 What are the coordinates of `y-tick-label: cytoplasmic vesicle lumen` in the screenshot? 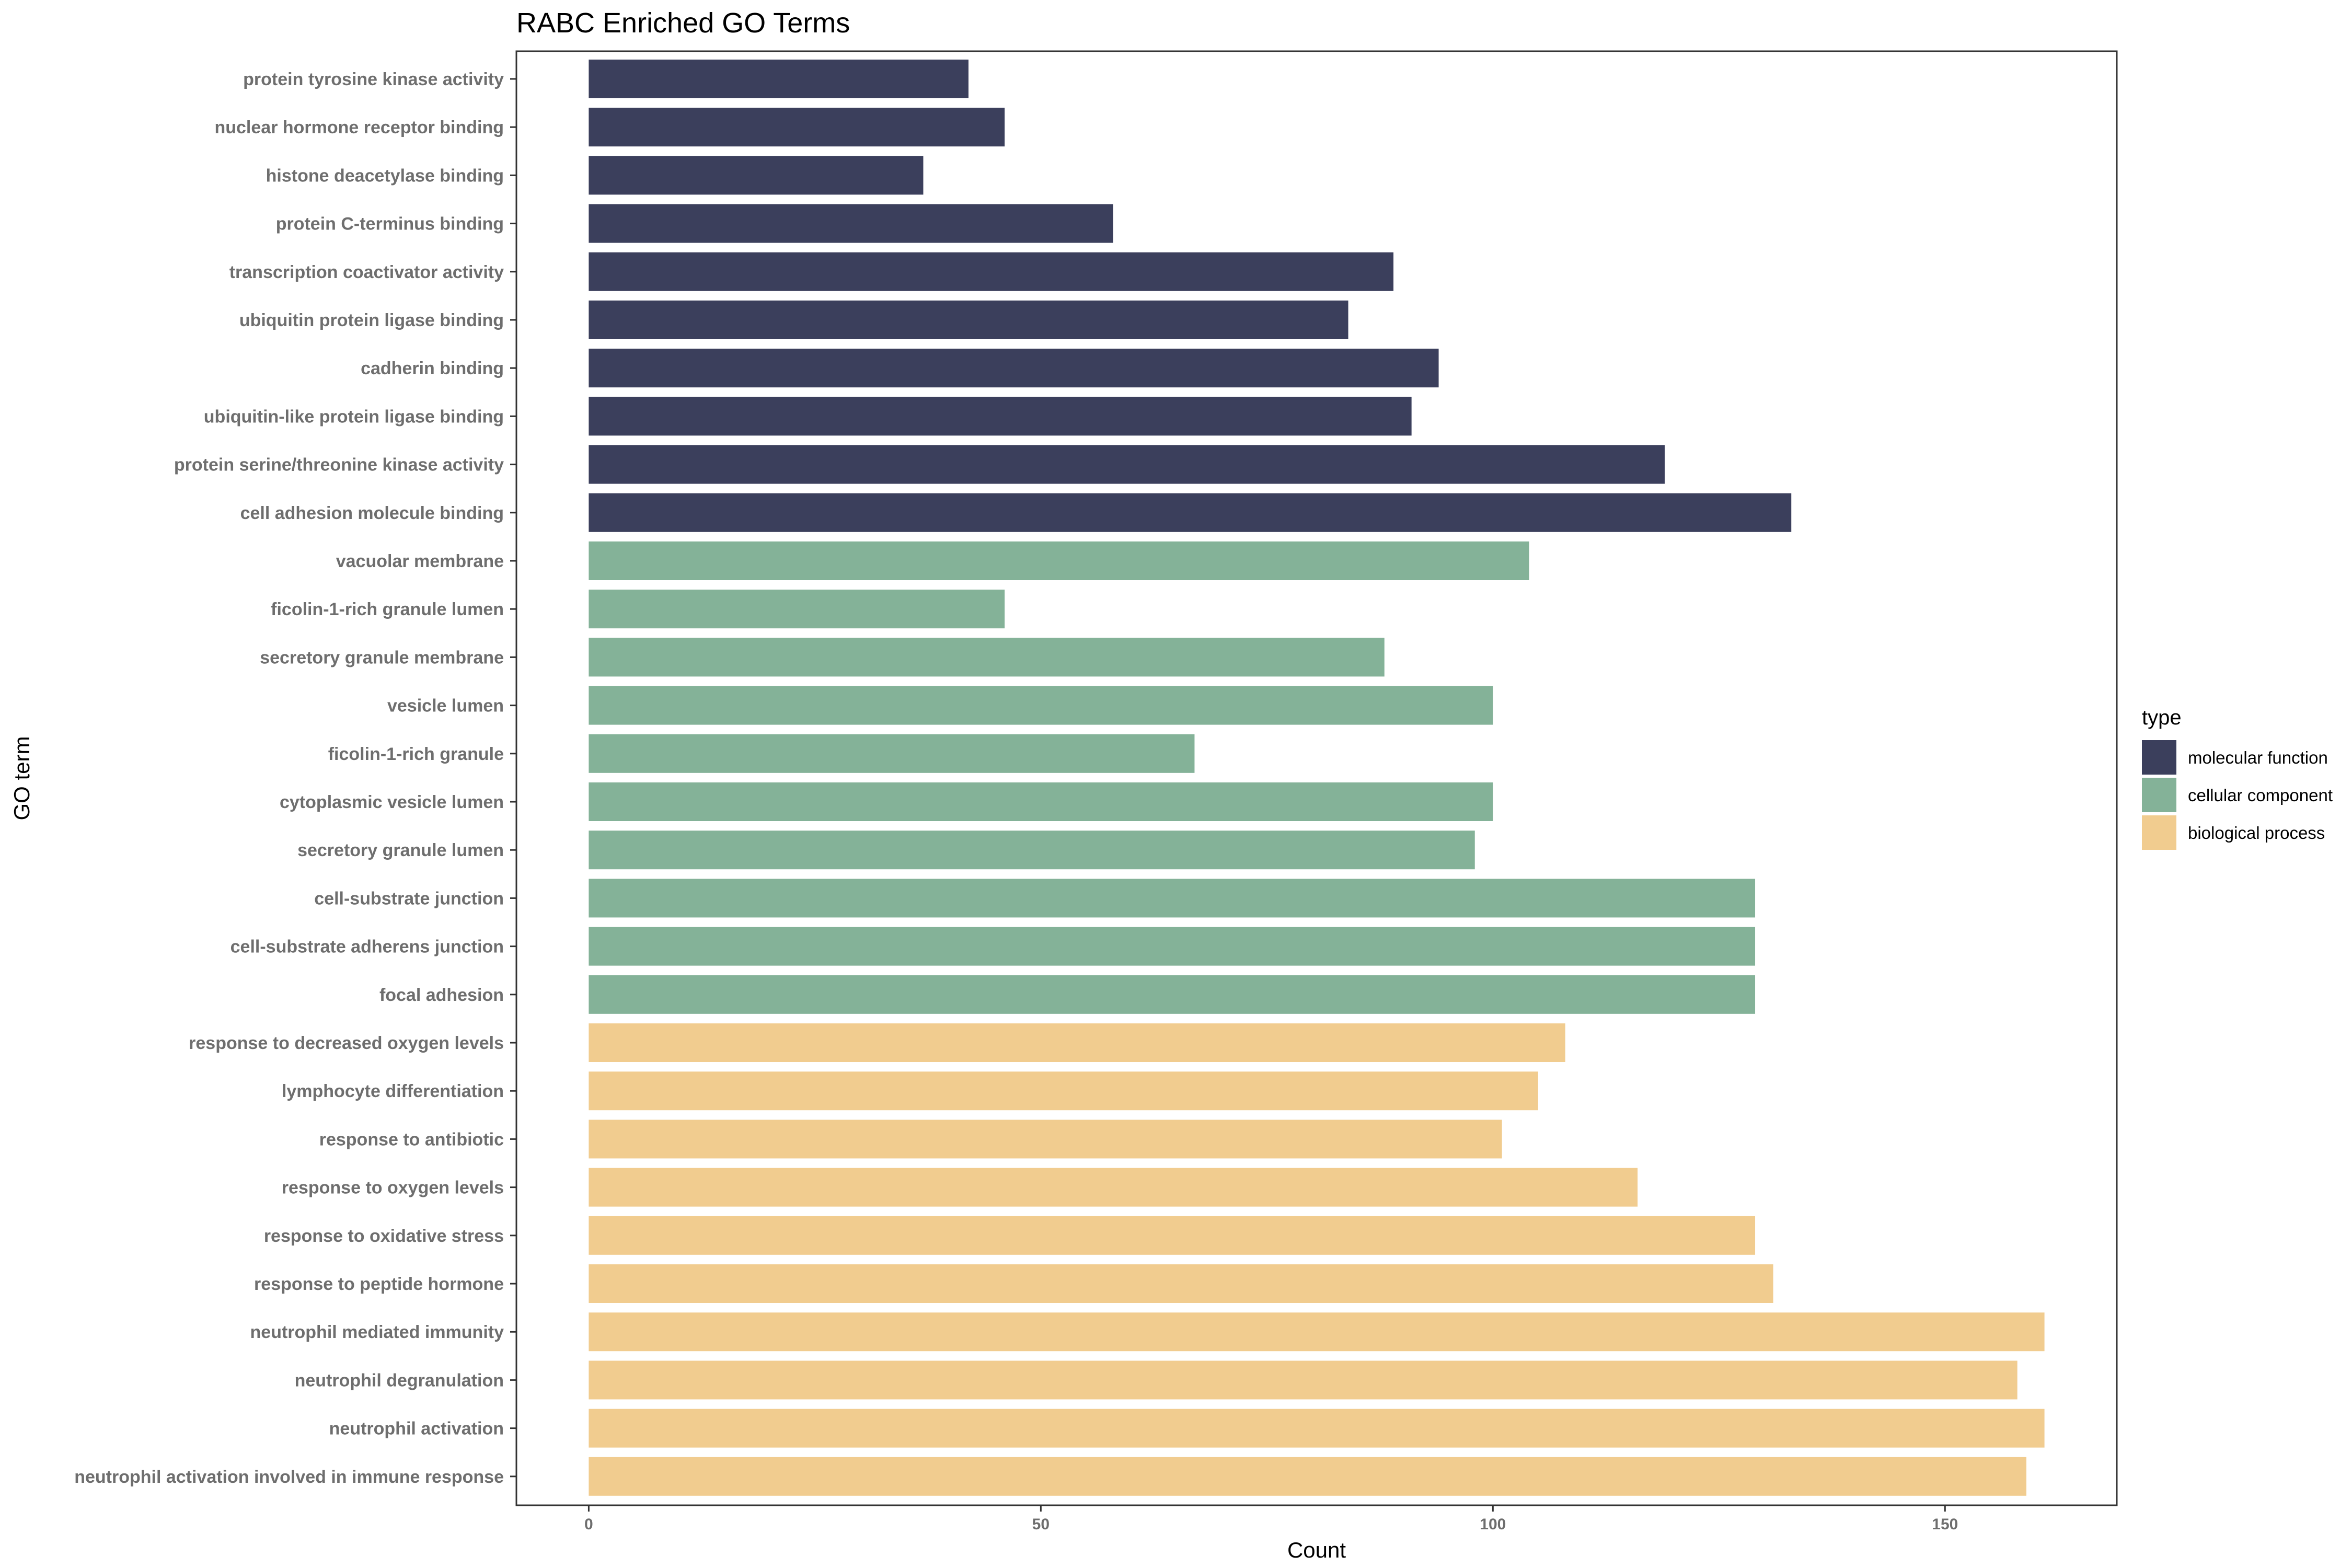 It's located at (392, 802).